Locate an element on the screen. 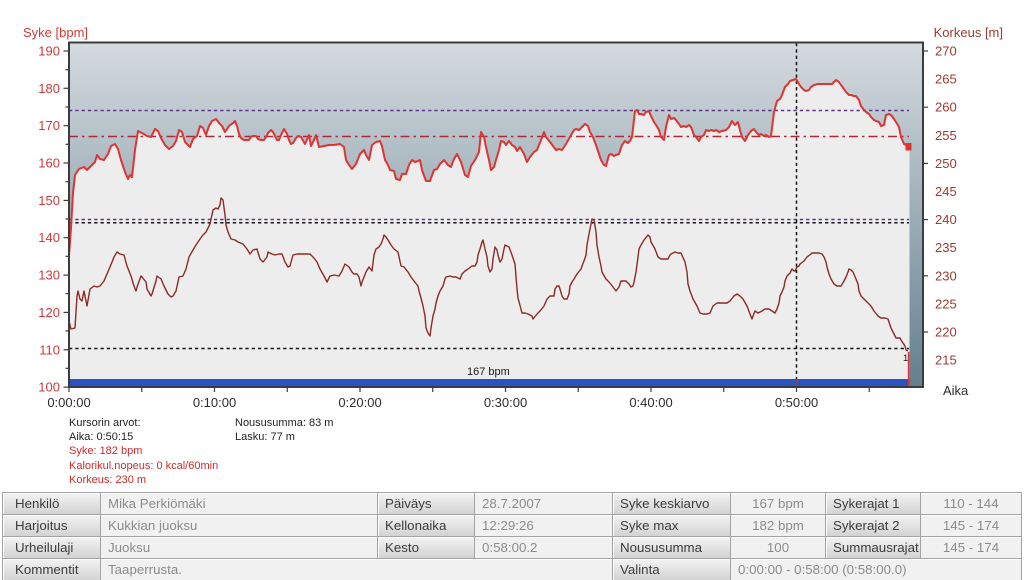 This screenshot has width=1024, height=580. svg-text: 255 is located at coordinates (946, 135).